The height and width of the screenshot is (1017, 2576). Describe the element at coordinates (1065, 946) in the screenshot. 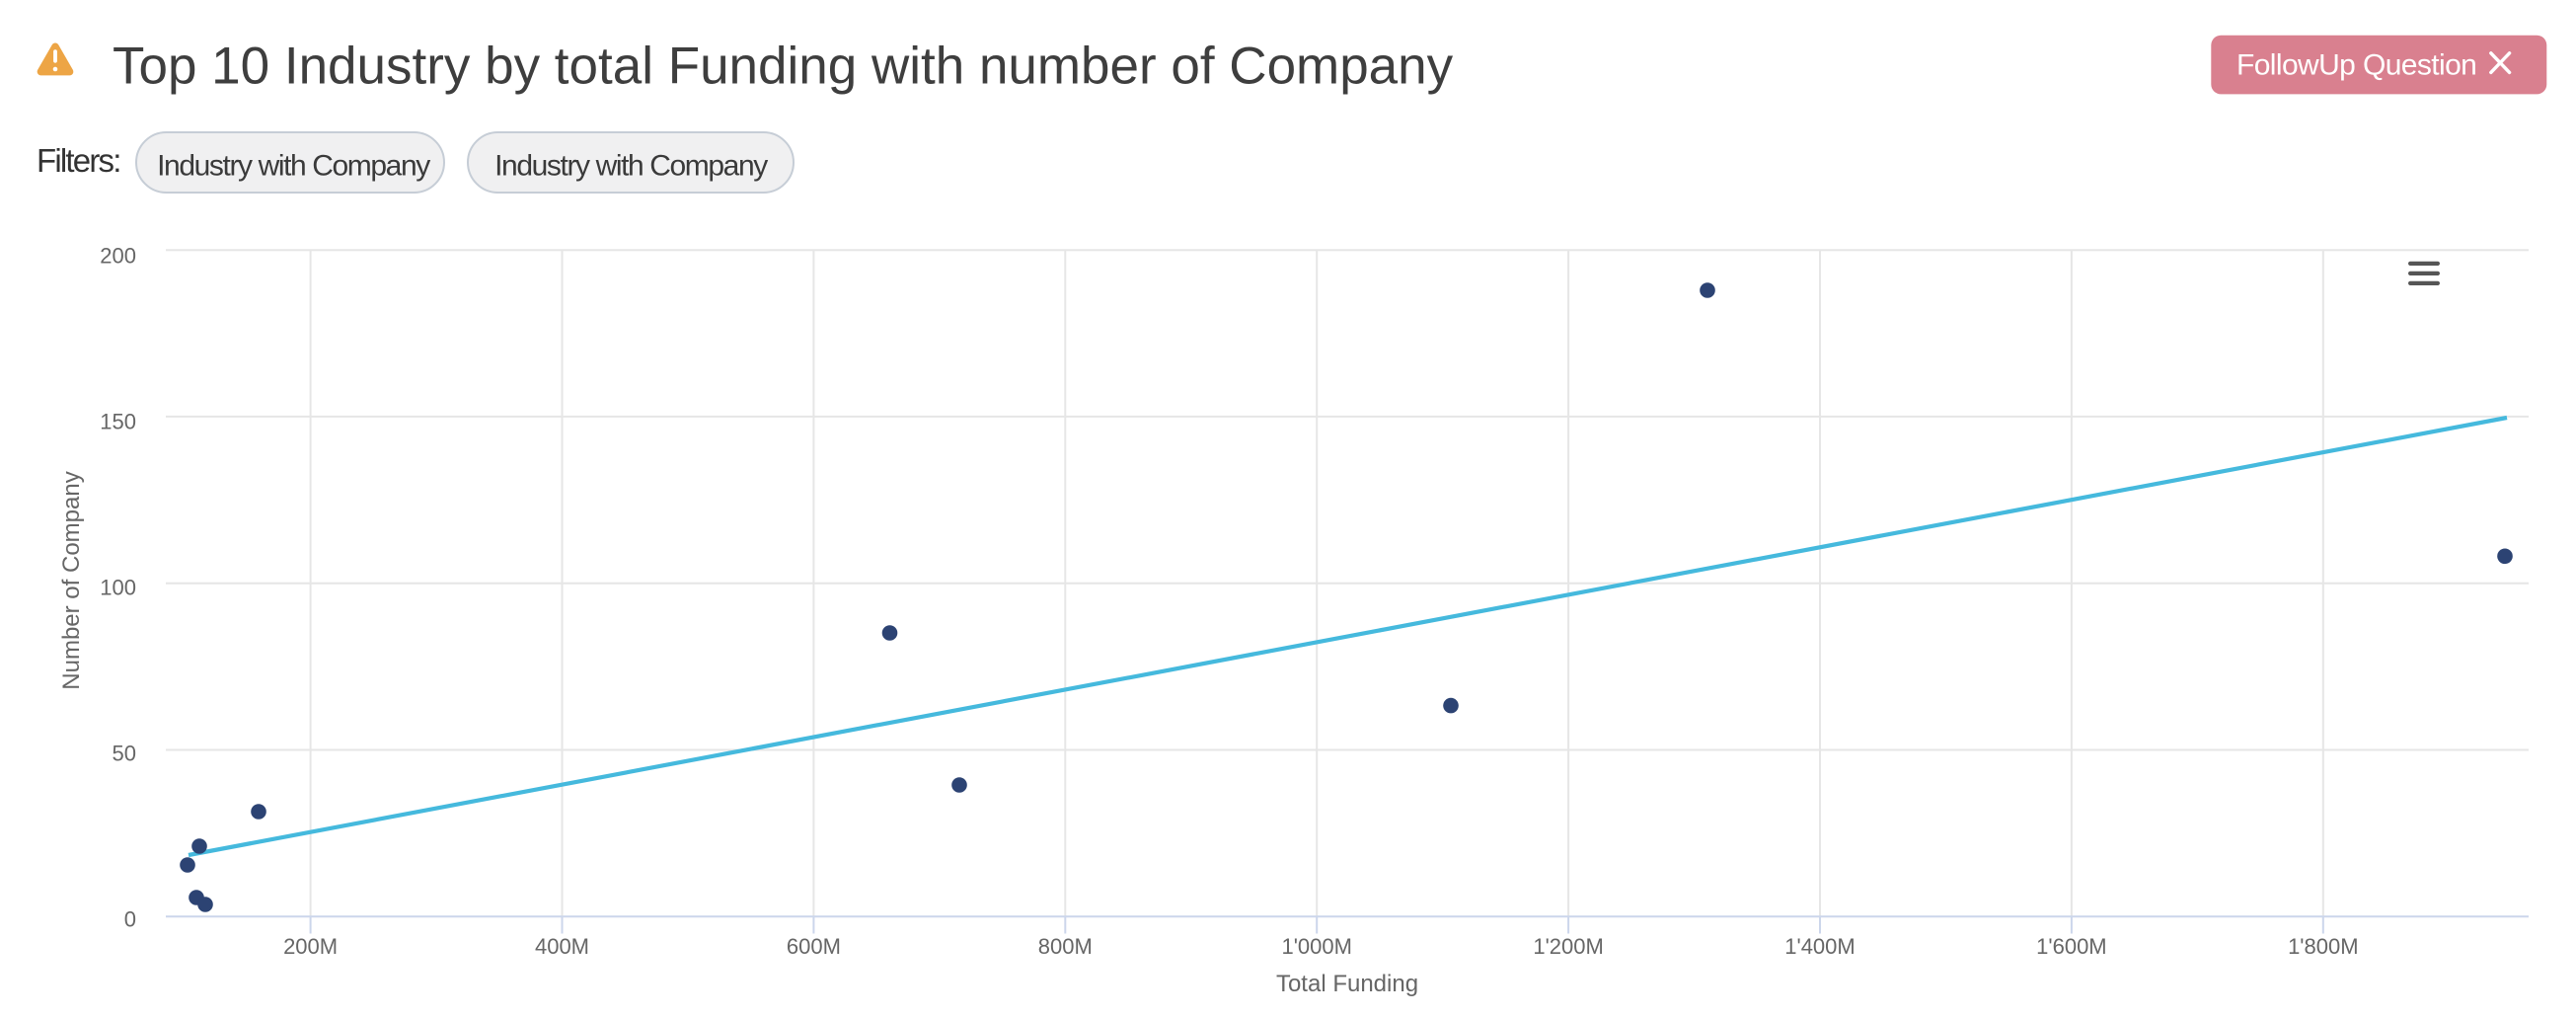

I see `svg-text: 800M` at that location.